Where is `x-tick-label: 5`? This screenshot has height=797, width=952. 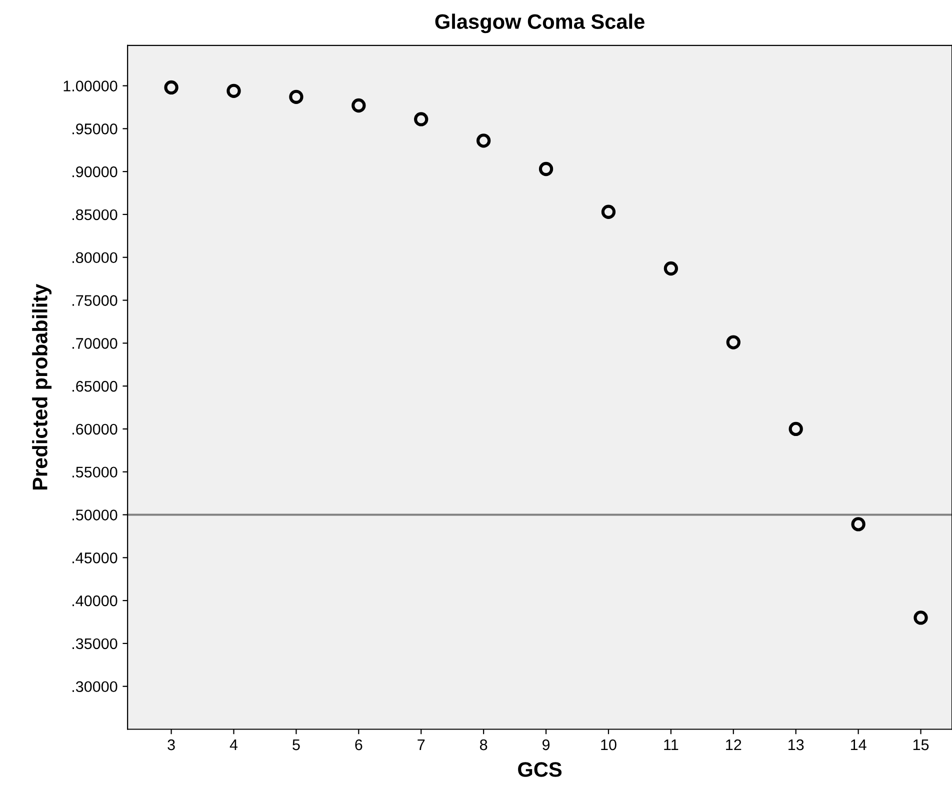
x-tick-label: 5 is located at coordinates (296, 745).